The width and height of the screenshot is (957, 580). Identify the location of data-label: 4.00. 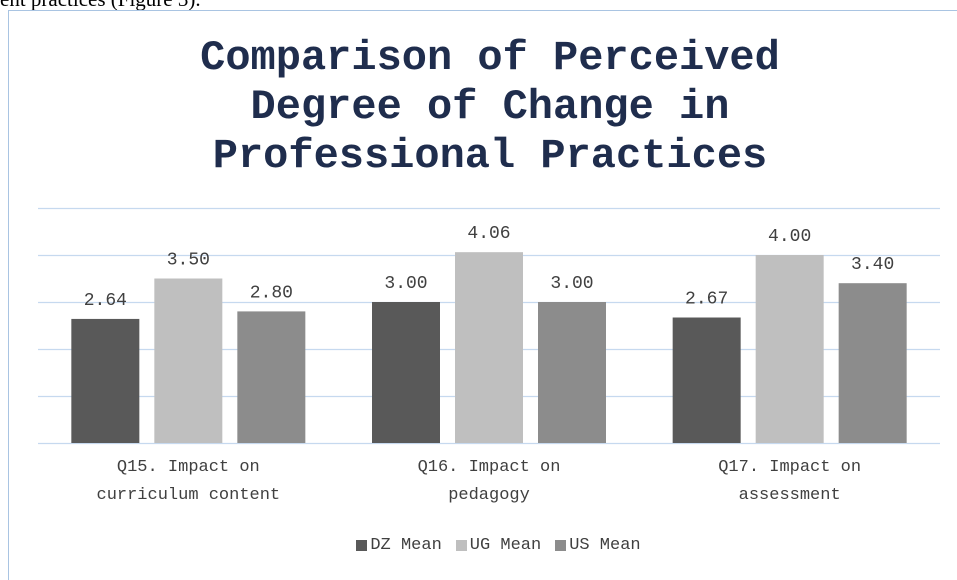
(789, 237).